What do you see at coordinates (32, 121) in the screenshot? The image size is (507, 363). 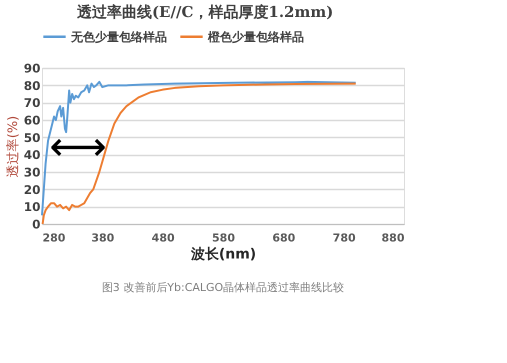 I see `y-tick-label: 60` at bounding box center [32, 121].